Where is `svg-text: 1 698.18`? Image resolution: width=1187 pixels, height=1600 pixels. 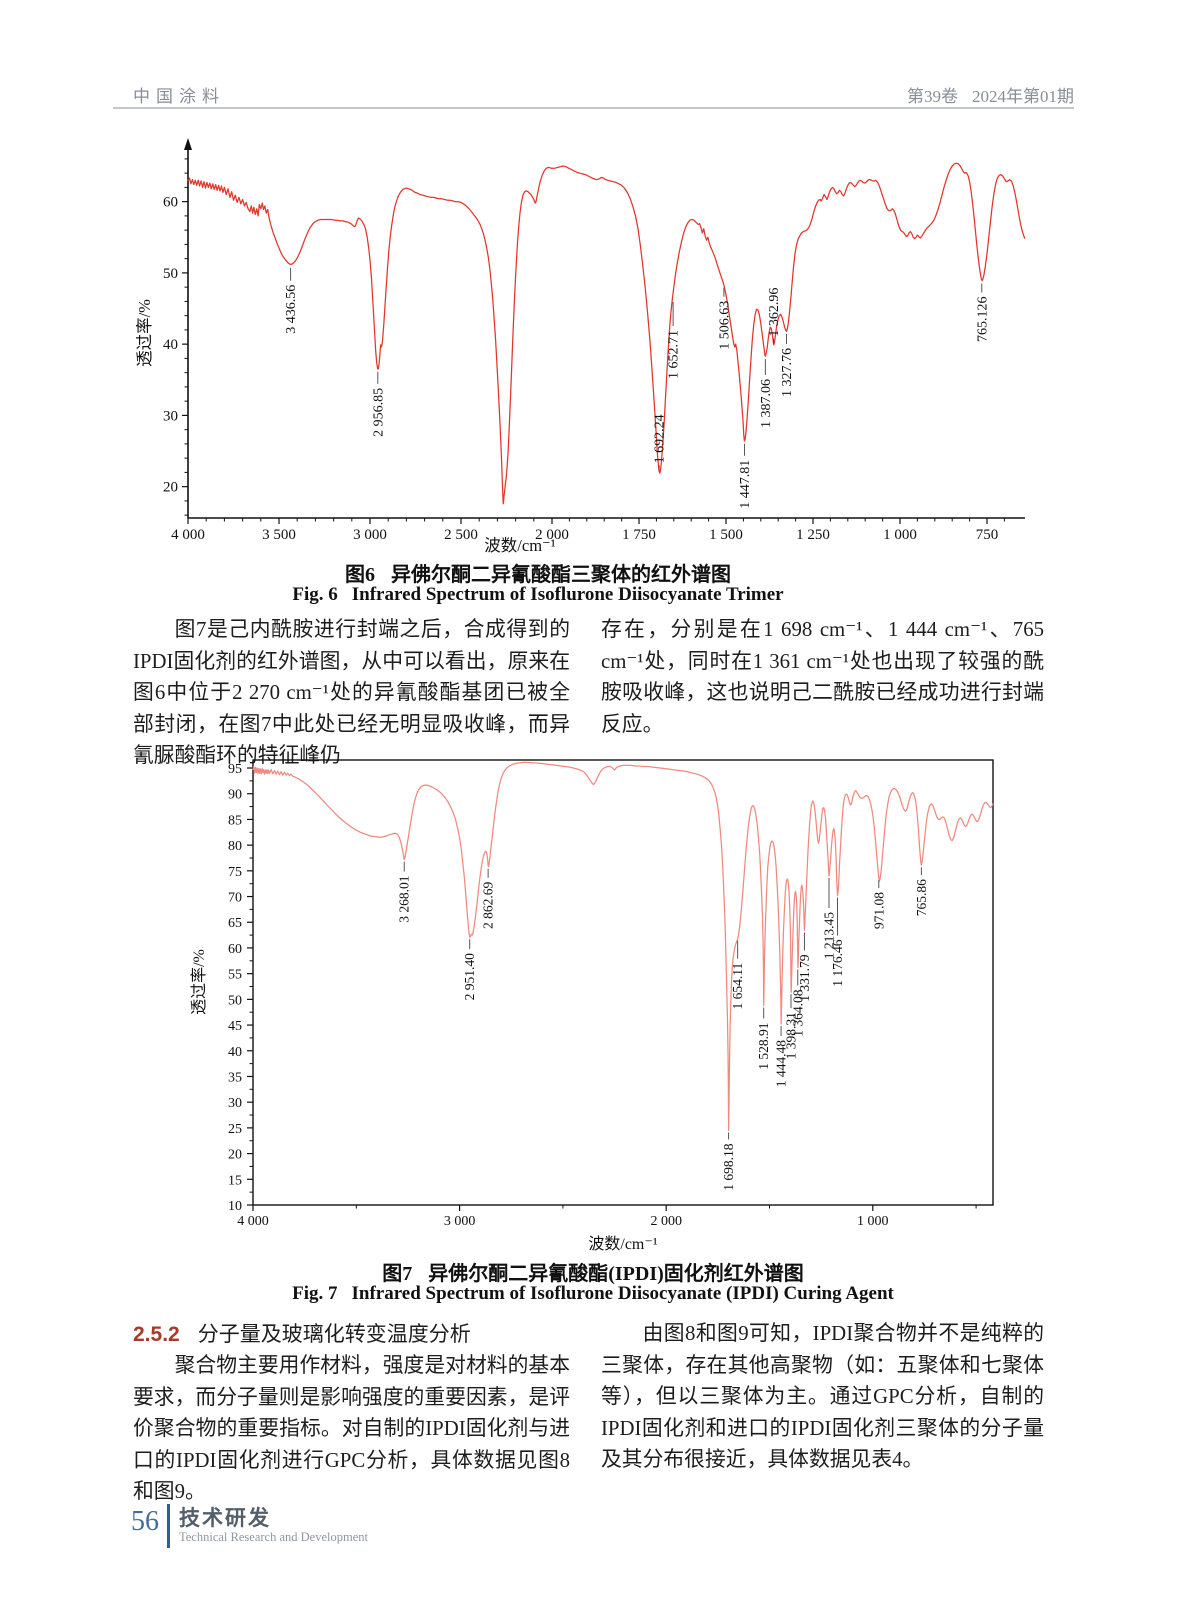 svg-text: 1 698.18 is located at coordinates (728, 1167).